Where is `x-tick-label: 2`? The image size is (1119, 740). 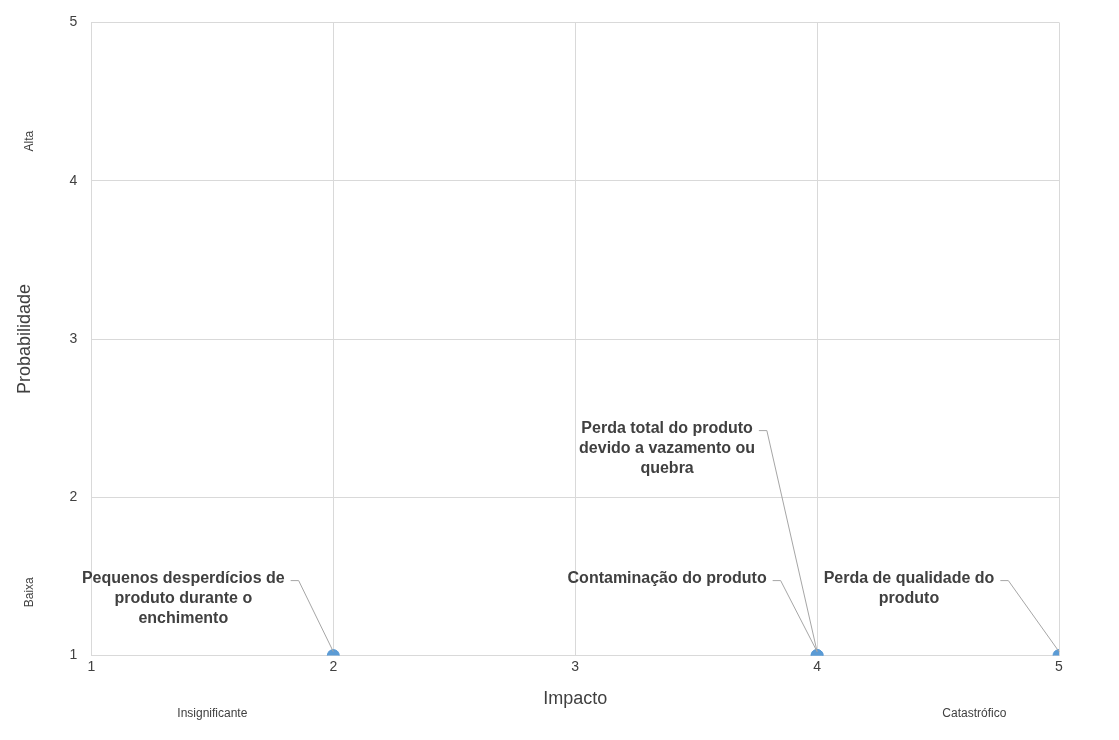
x-tick-label: 2 is located at coordinates (333, 665).